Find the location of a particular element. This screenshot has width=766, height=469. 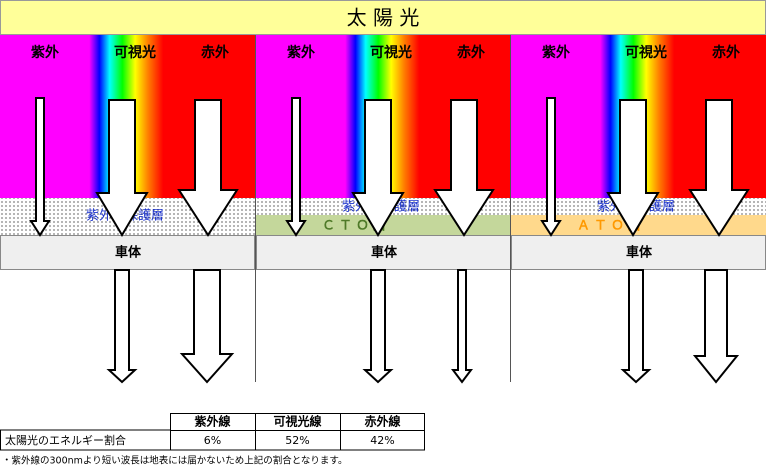

title-bar is located at coordinates (383, 17).